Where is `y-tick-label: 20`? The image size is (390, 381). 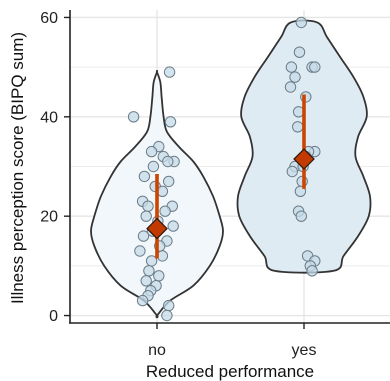
y-tick-label: 20 is located at coordinates (49, 217).